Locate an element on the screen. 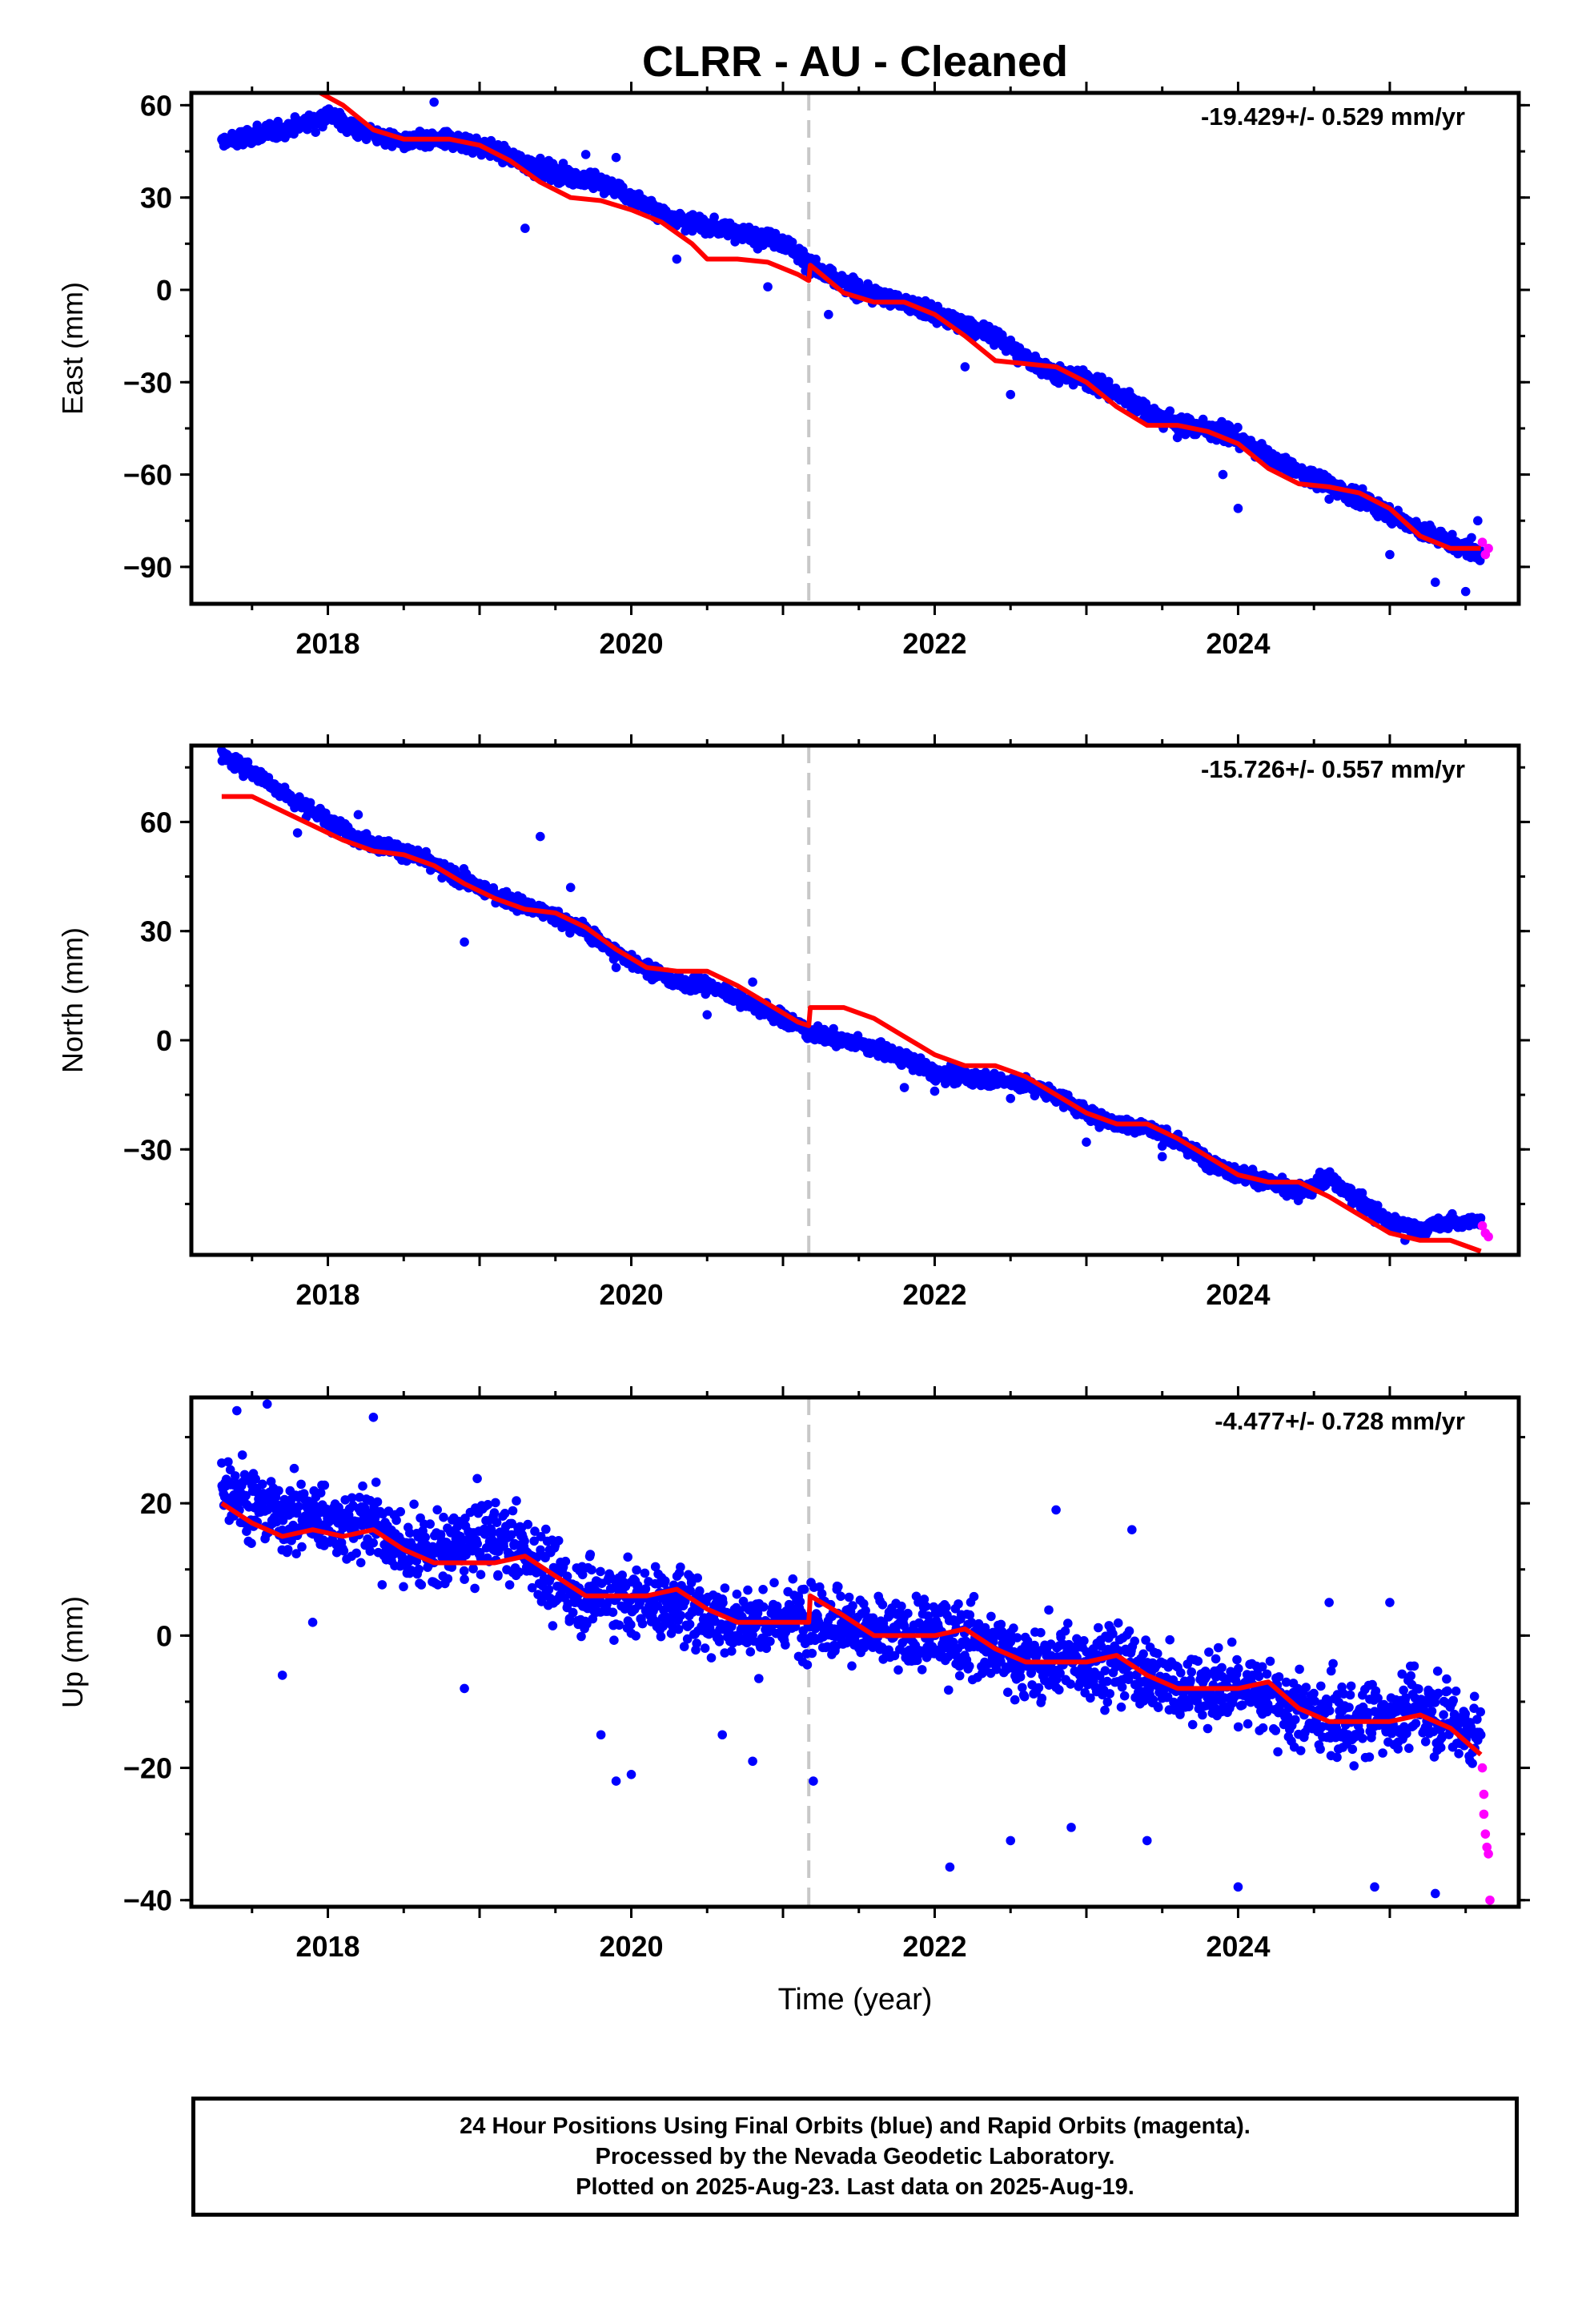 This screenshot has height=2324, width=1582. y-tick-label: −30 is located at coordinates (147, 383).